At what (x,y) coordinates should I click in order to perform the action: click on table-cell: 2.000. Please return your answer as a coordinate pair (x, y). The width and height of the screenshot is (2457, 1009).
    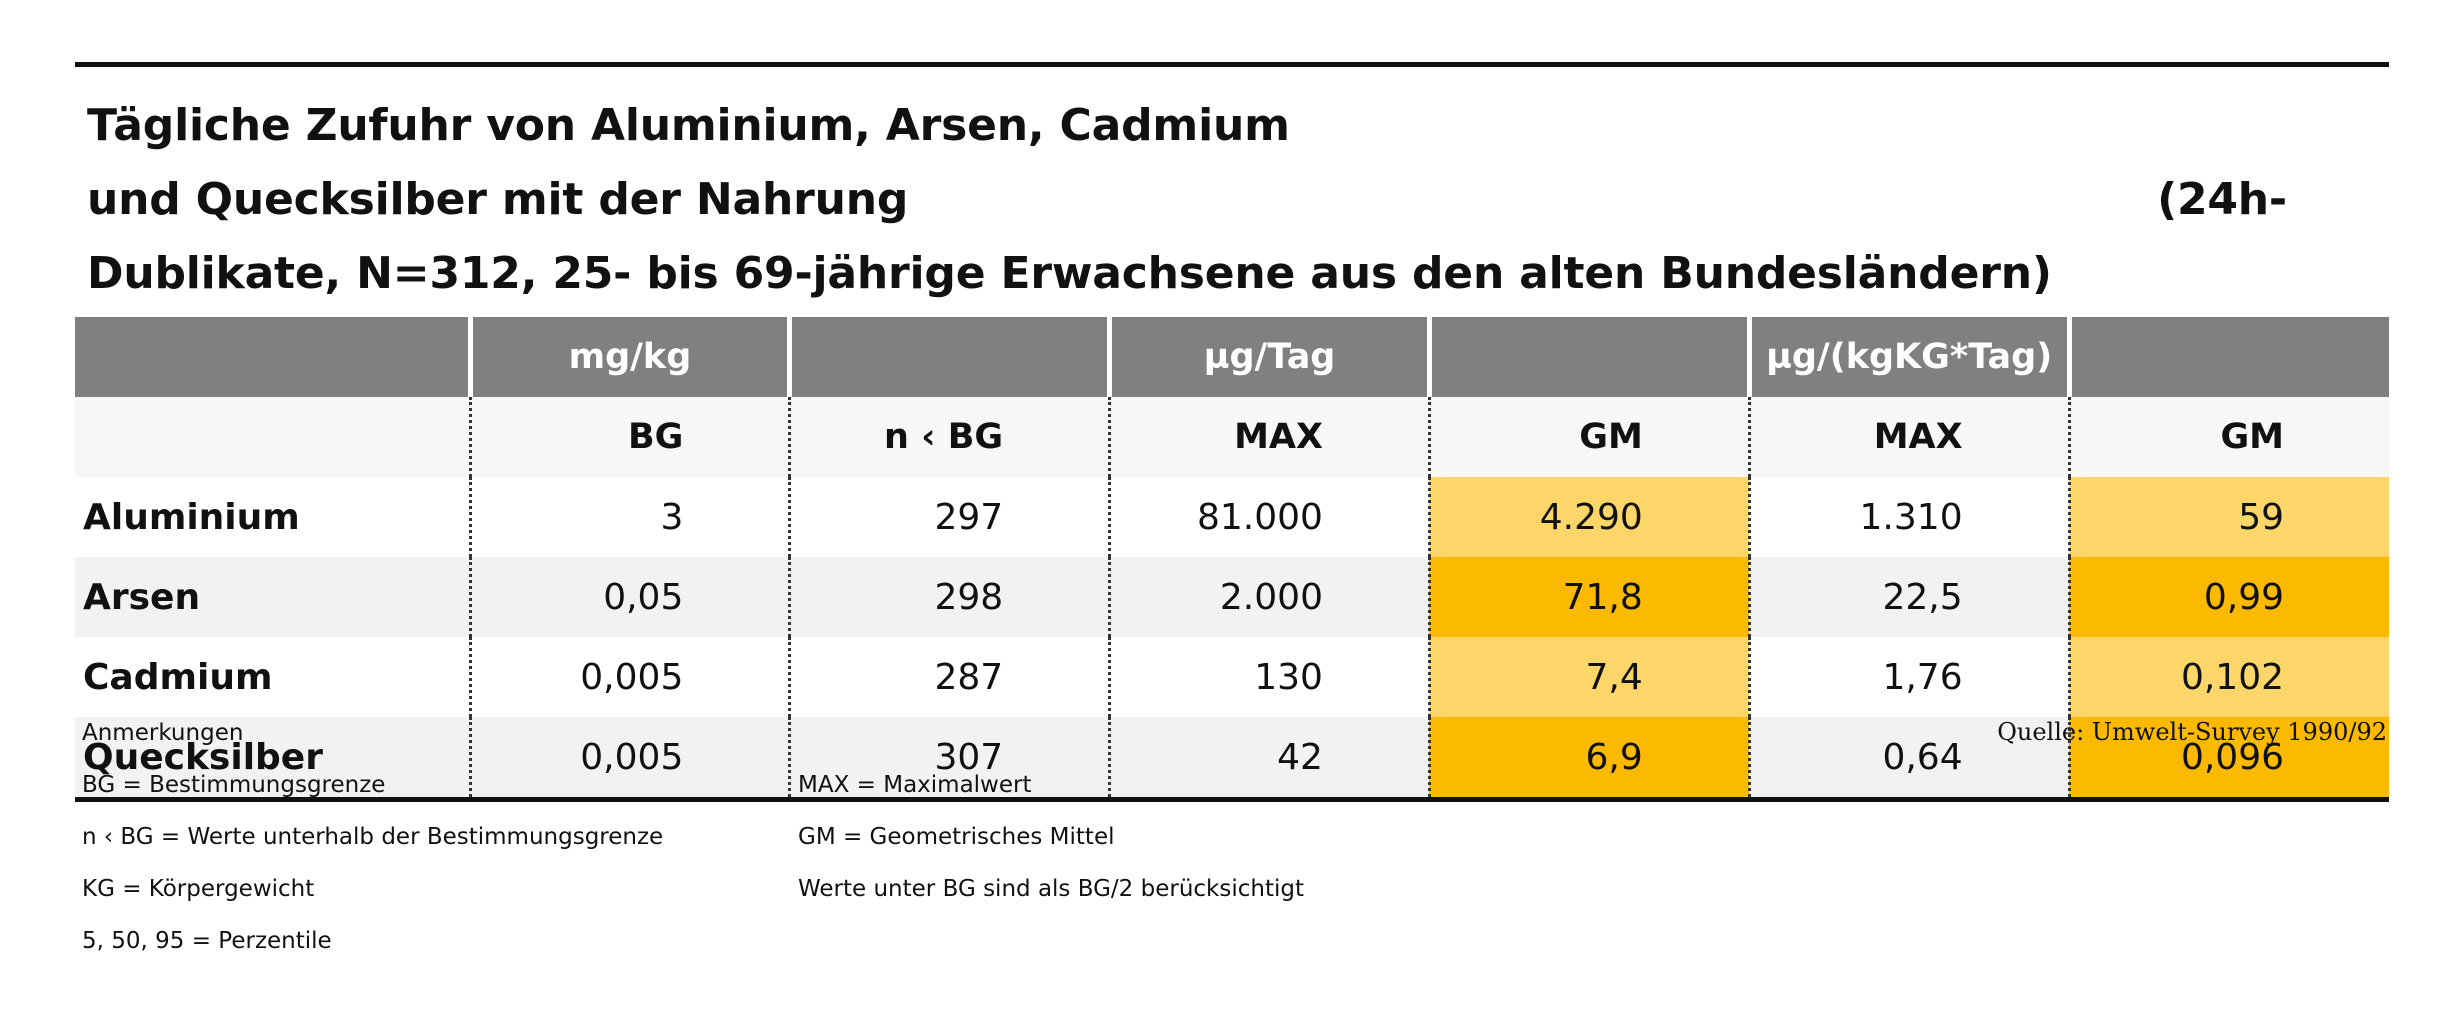
    Looking at the image, I should click on (1269, 597).